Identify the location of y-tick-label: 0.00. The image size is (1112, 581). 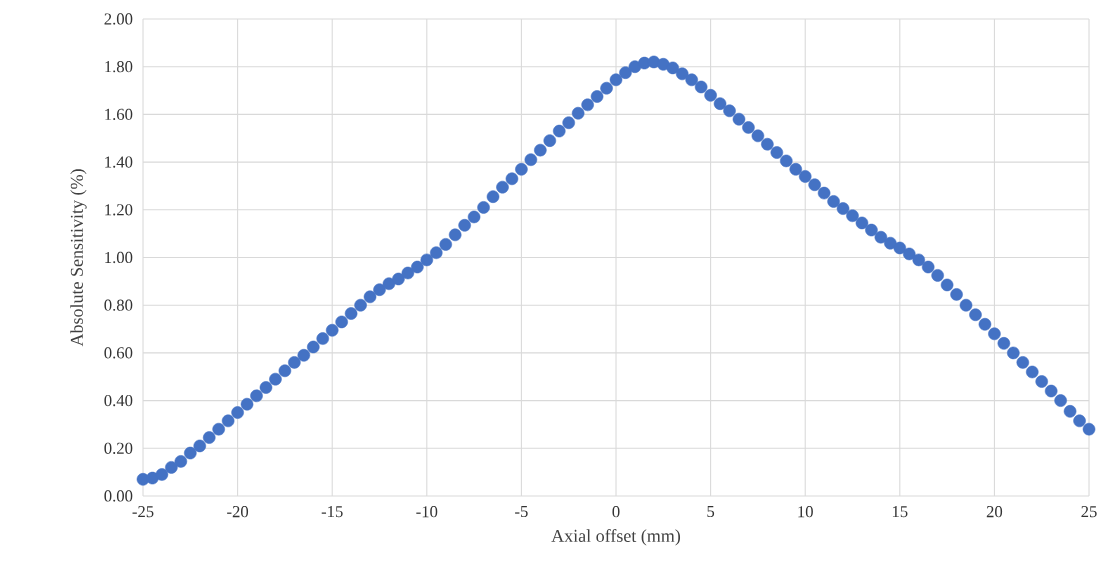
(118, 496).